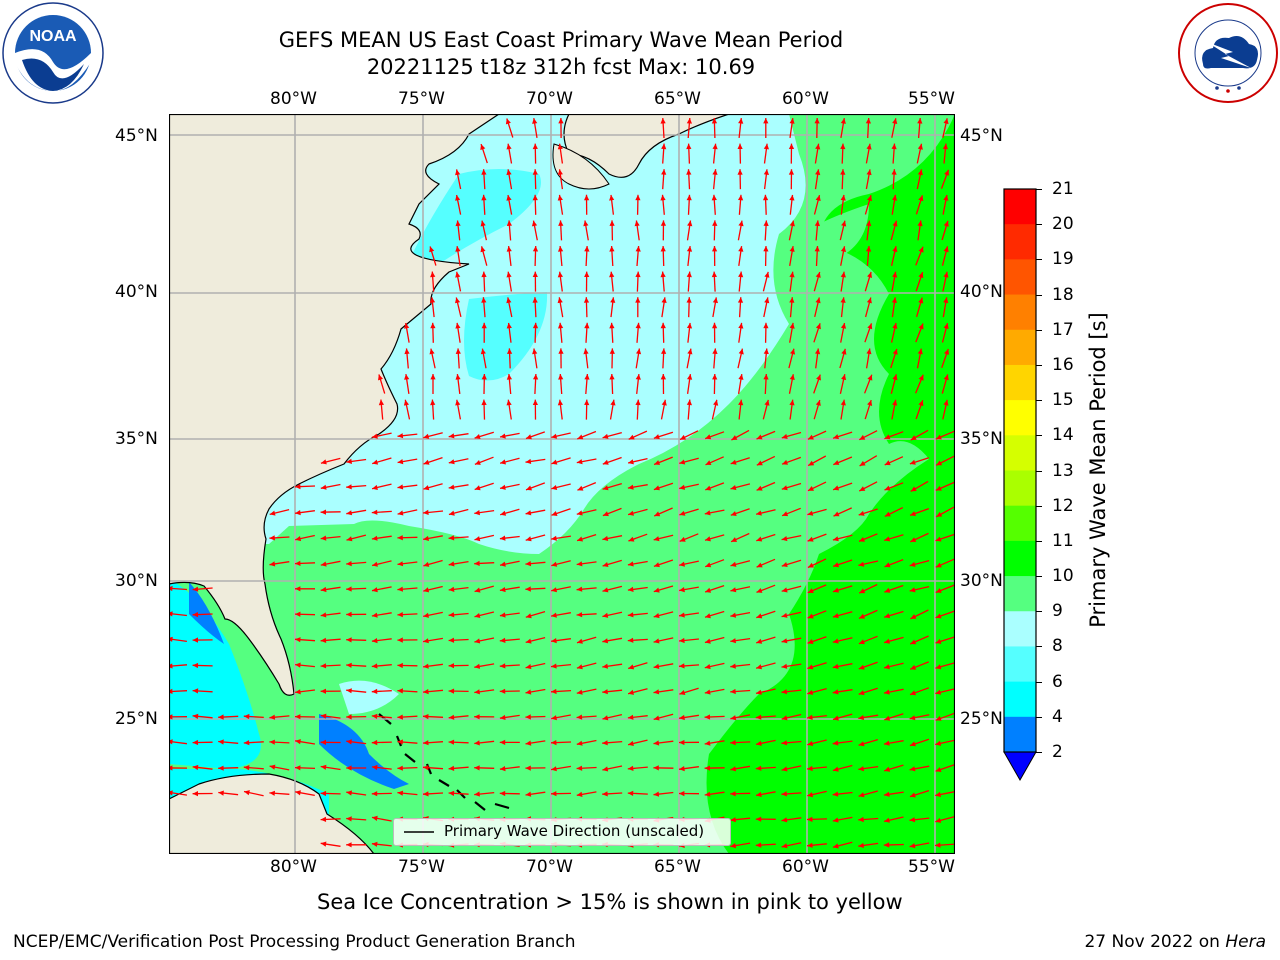 Image resolution: width=1280 pixels, height=960 pixels. Describe the element at coordinates (136, 136) in the screenshot. I see `lat-tick-left-45n: 45°N` at that location.